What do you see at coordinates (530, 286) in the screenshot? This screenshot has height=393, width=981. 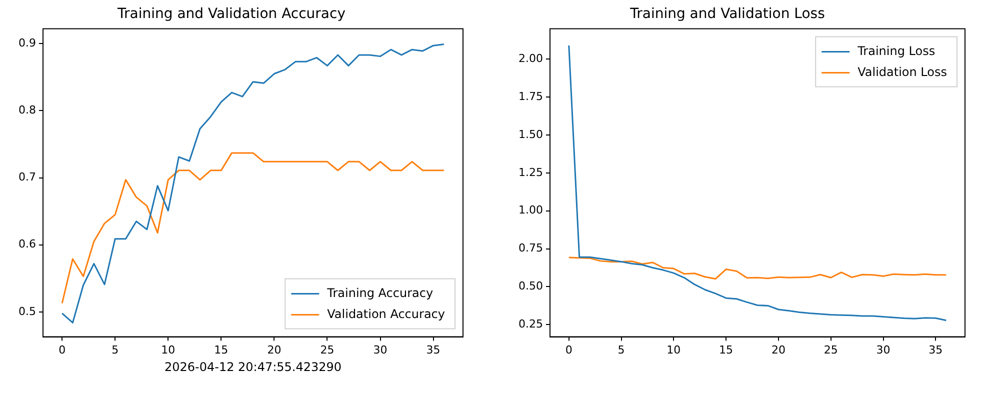 I see `y-tick-label: 0.50` at bounding box center [530, 286].